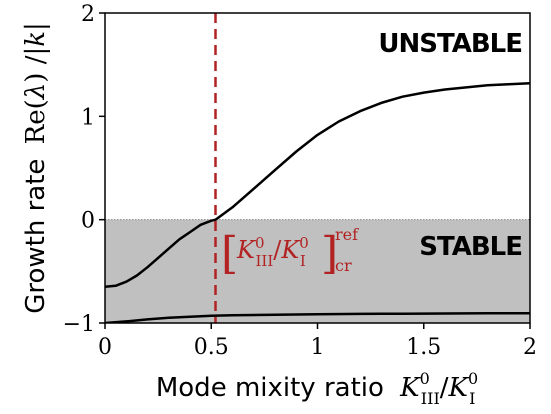  I want to click on critical-annotation: [ K0 III/K0 I ] ref cr, so click(290, 252).